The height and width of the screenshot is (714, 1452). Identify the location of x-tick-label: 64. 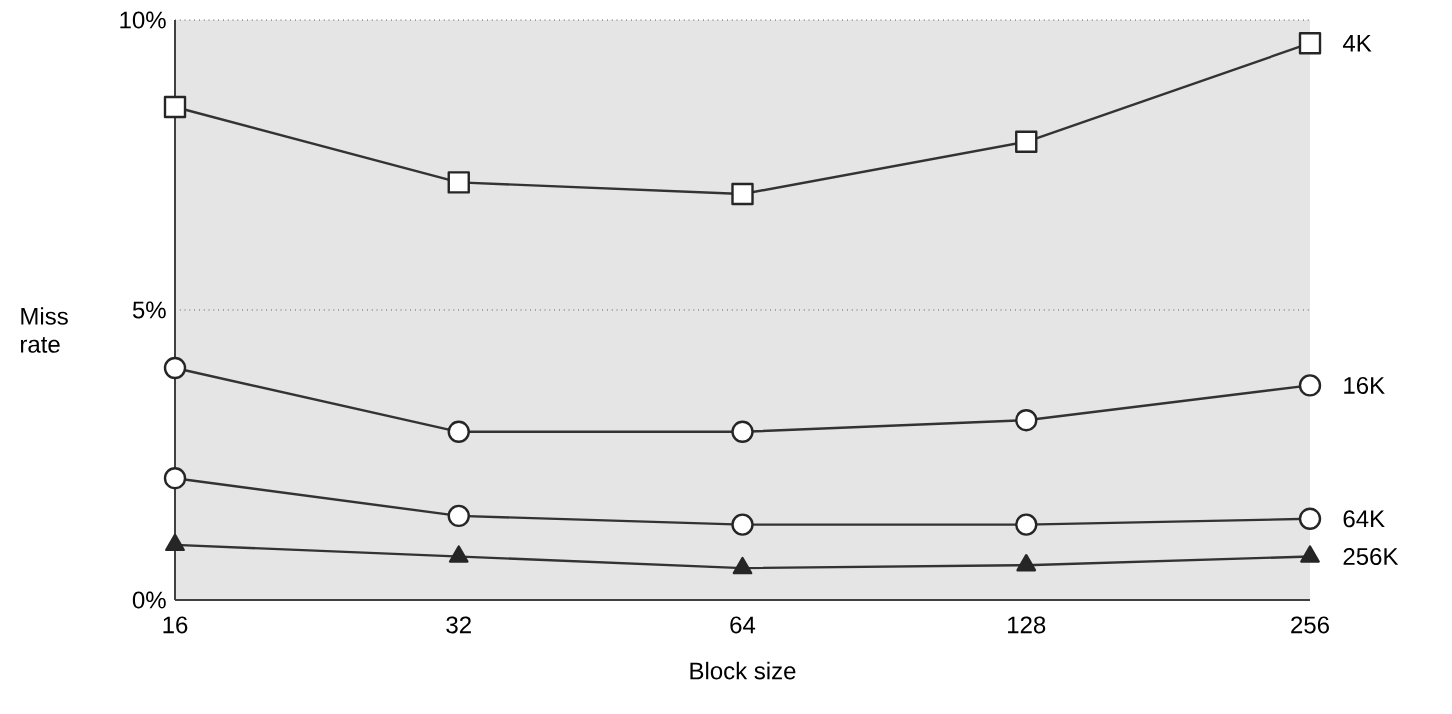
(743, 625).